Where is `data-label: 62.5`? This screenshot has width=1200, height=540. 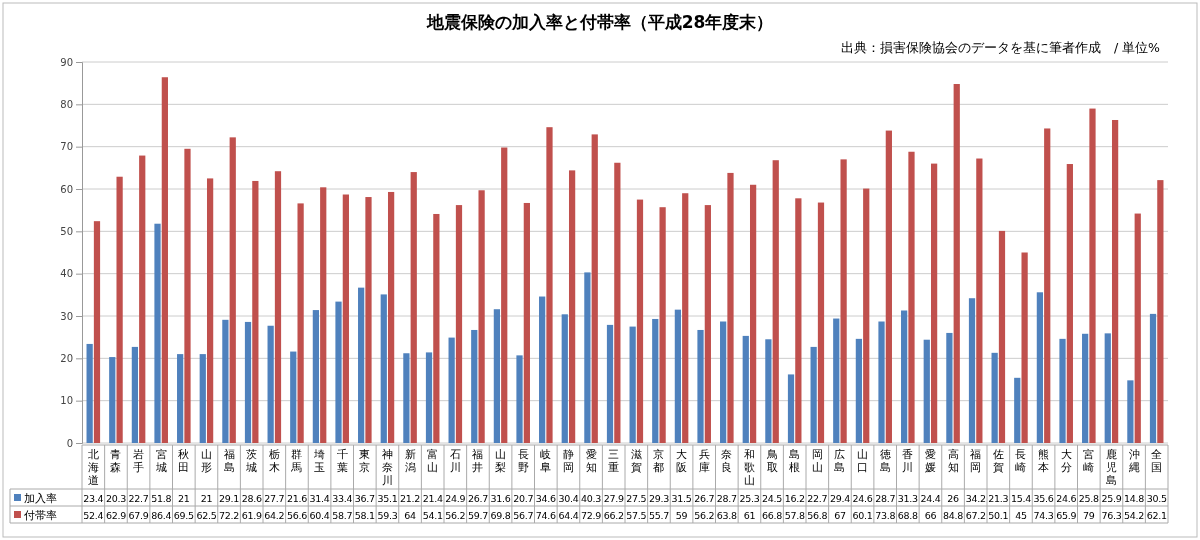 data-label: 62.5 is located at coordinates (206, 515).